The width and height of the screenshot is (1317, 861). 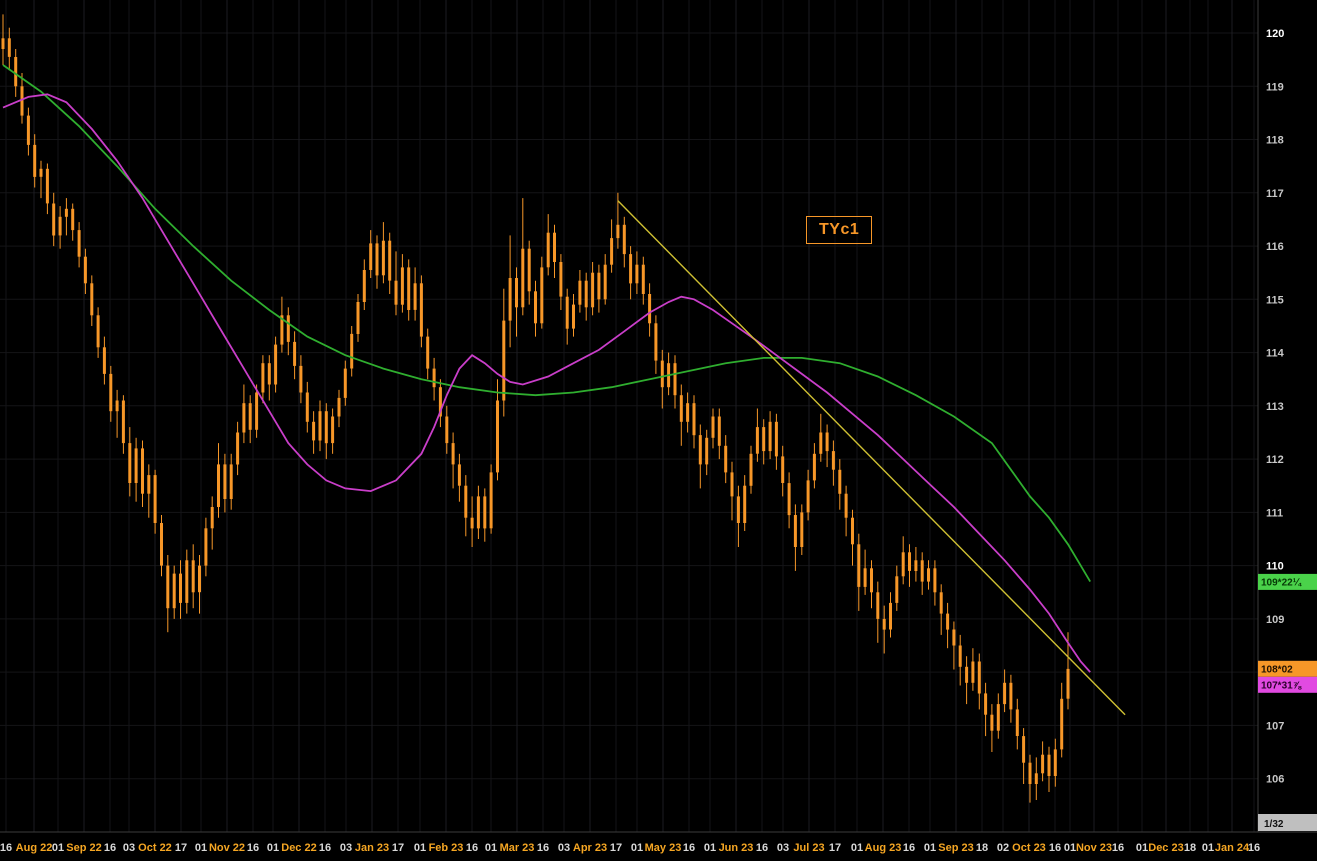 What do you see at coordinates (1165, 848) in the screenshot?
I see `month-tick-label: Dec 23` at bounding box center [1165, 848].